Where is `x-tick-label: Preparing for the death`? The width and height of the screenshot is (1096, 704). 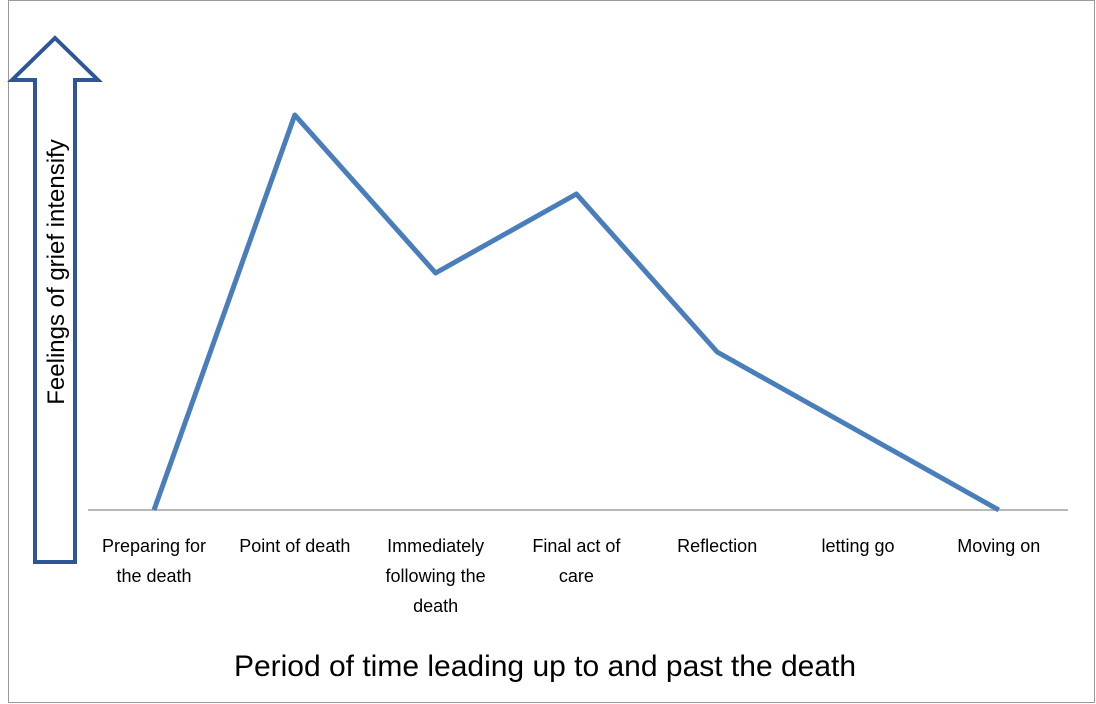
x-tick-label: Preparing for the death is located at coordinates (154, 561).